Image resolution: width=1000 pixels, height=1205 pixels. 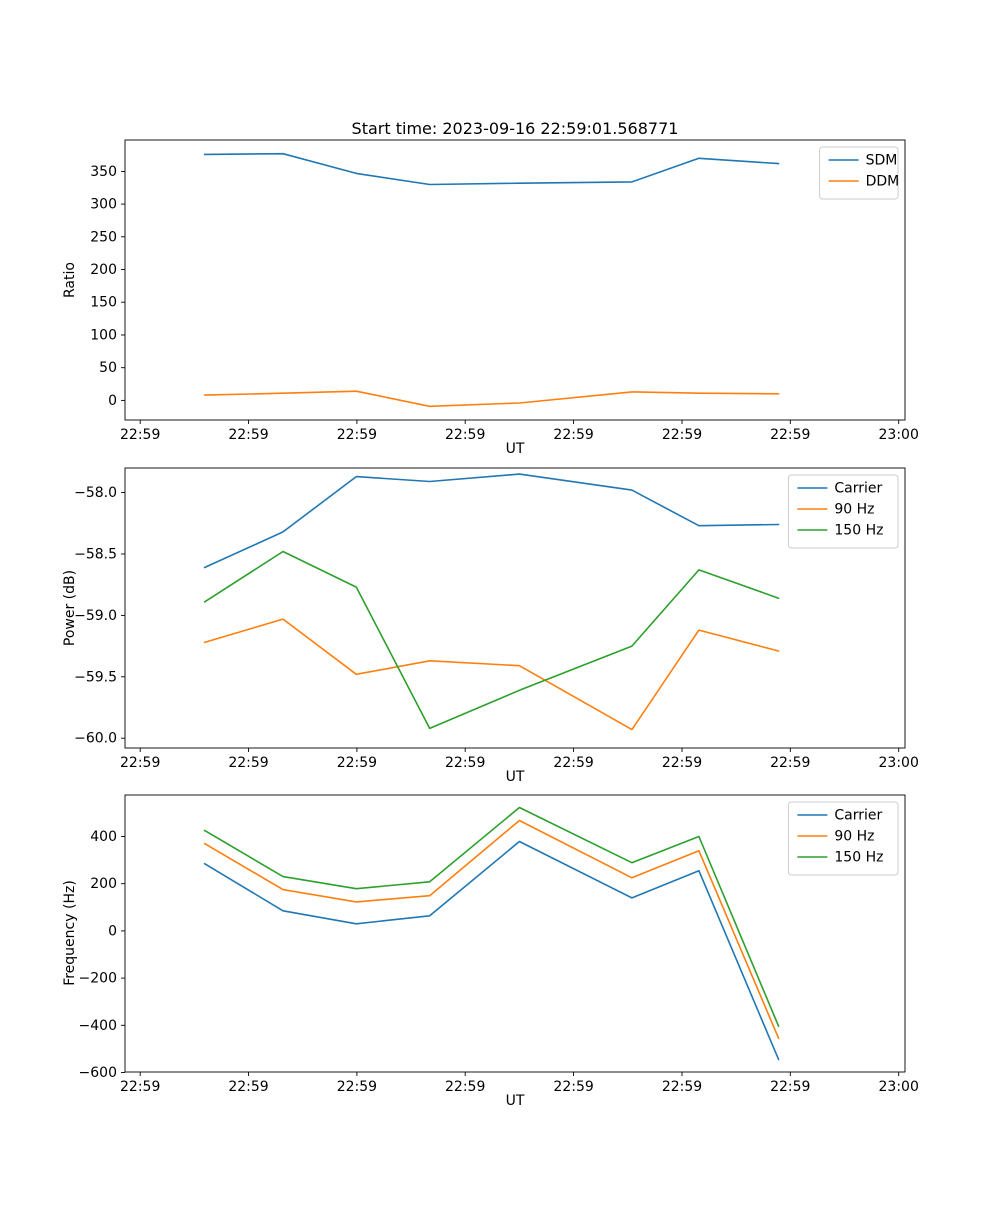 What do you see at coordinates (70, 608) in the screenshot?
I see `ylabel-power: Power (dB)` at bounding box center [70, 608].